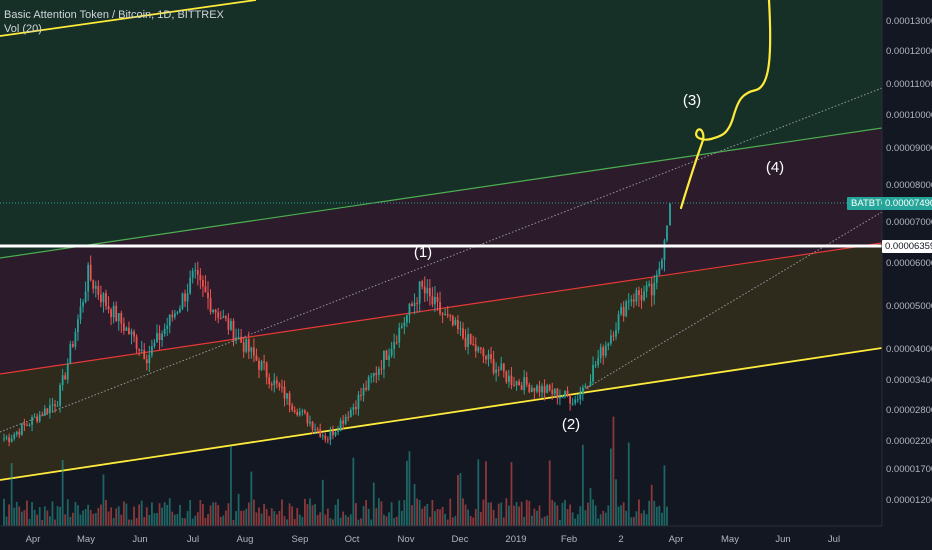 This screenshot has width=932, height=550. What do you see at coordinates (730, 302) in the screenshot?
I see `dotted-trend-line-b` at bounding box center [730, 302].